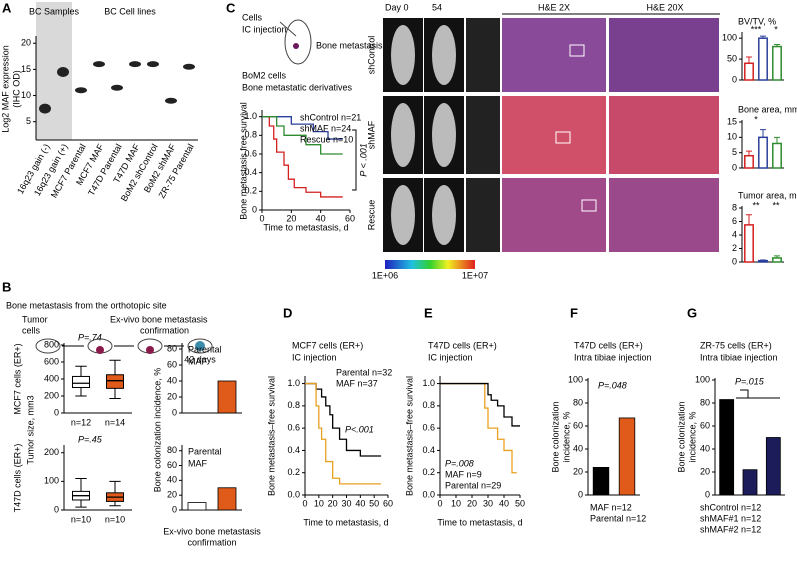  Describe the element at coordinates (115, 422) in the screenshot. I see `category-label: n=14` at that location.